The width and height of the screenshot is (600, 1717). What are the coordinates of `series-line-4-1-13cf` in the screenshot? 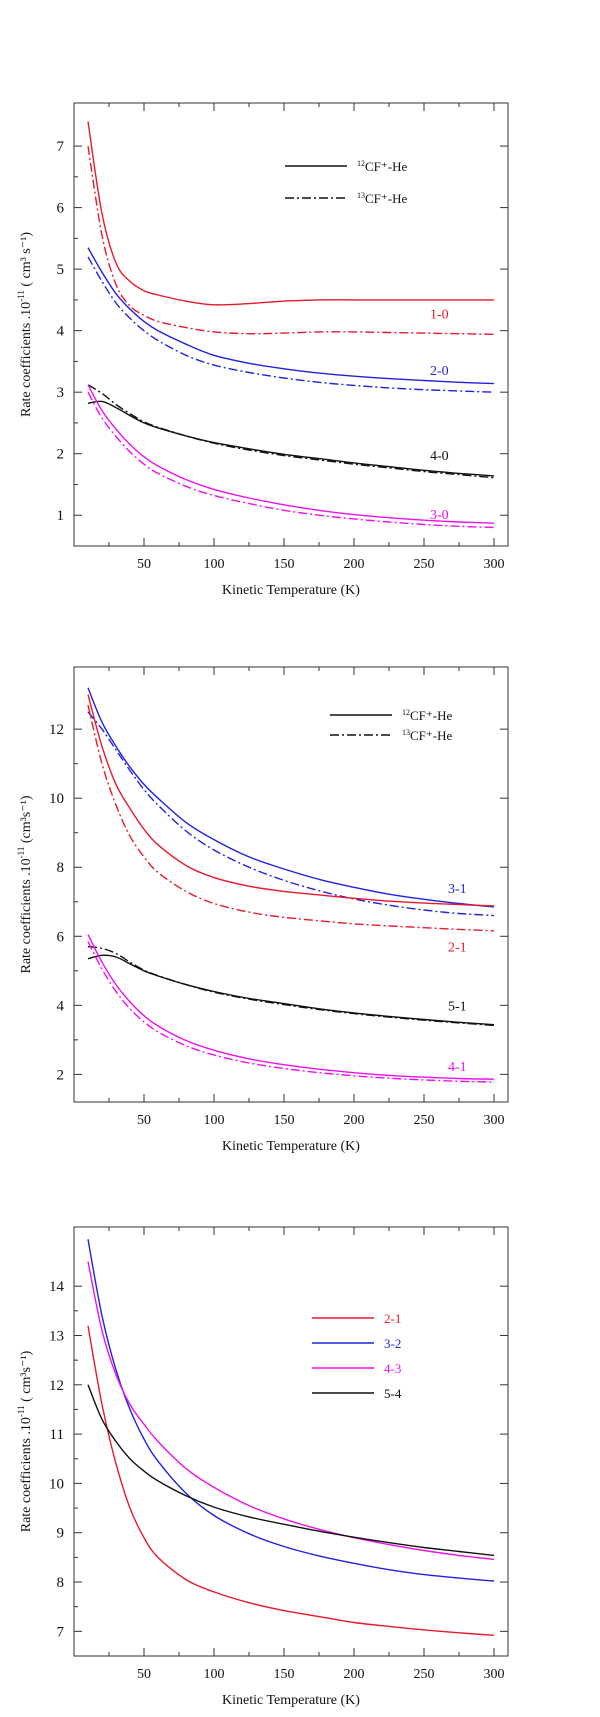 It's located at (291, 1012).